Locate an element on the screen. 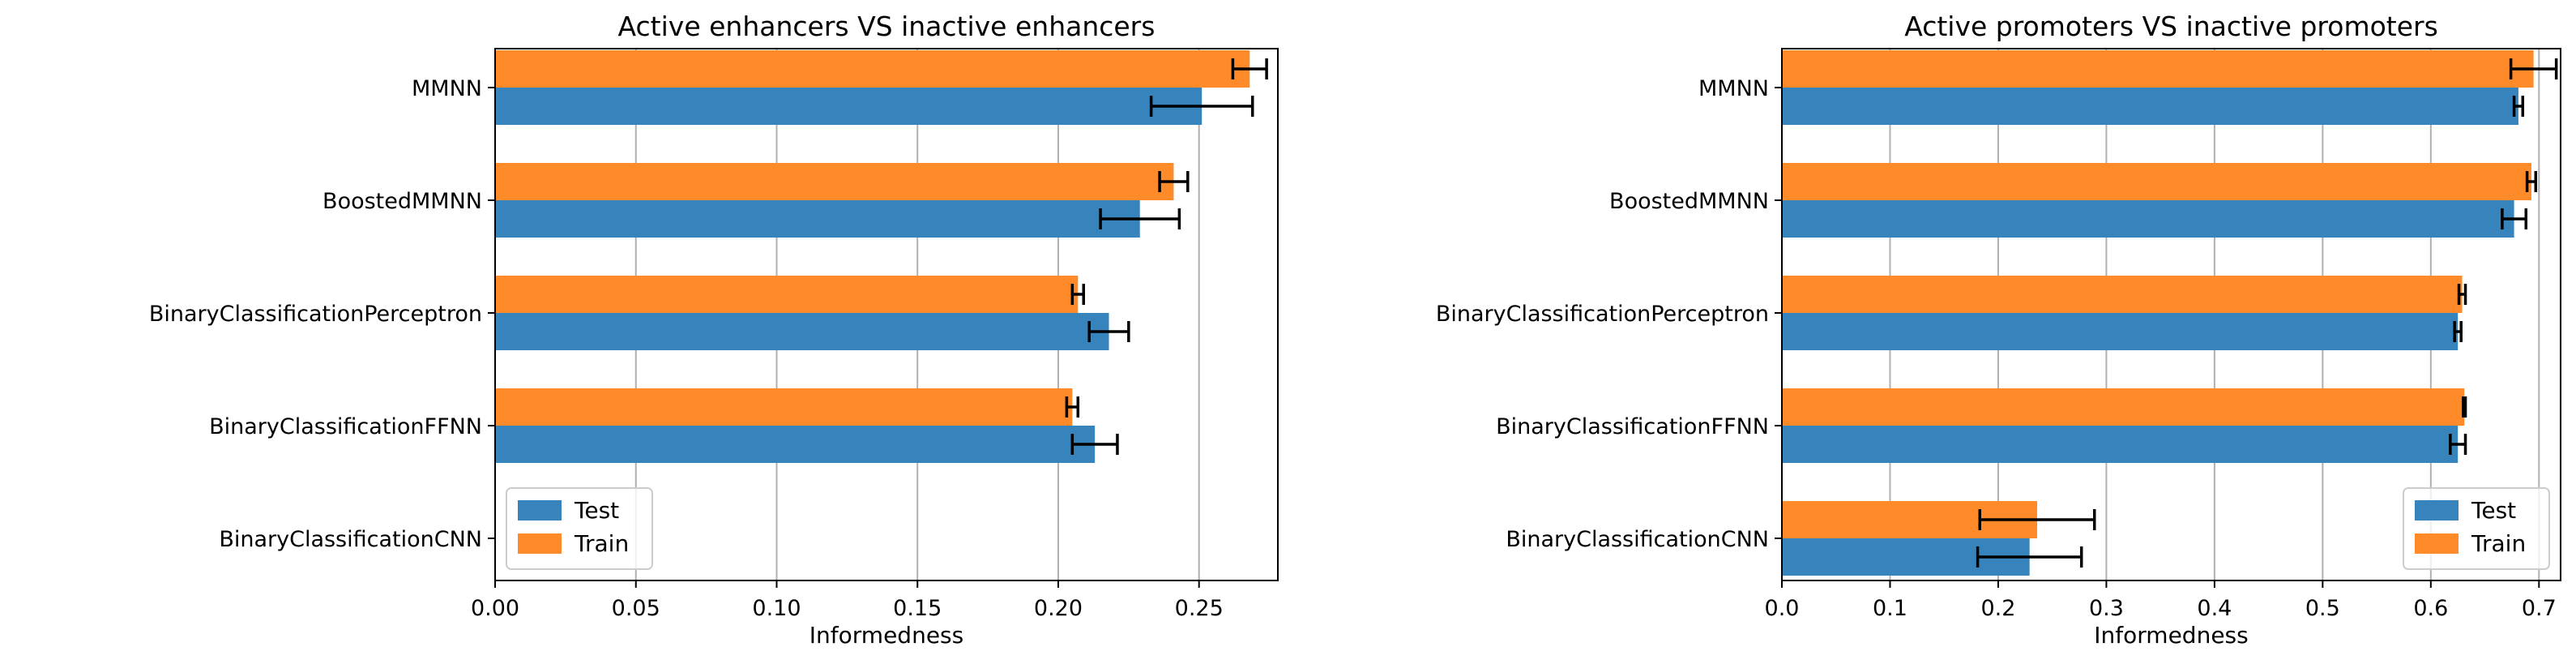 This screenshot has width=2576, height=664. x-tick-label: 0.00 is located at coordinates (495, 608).